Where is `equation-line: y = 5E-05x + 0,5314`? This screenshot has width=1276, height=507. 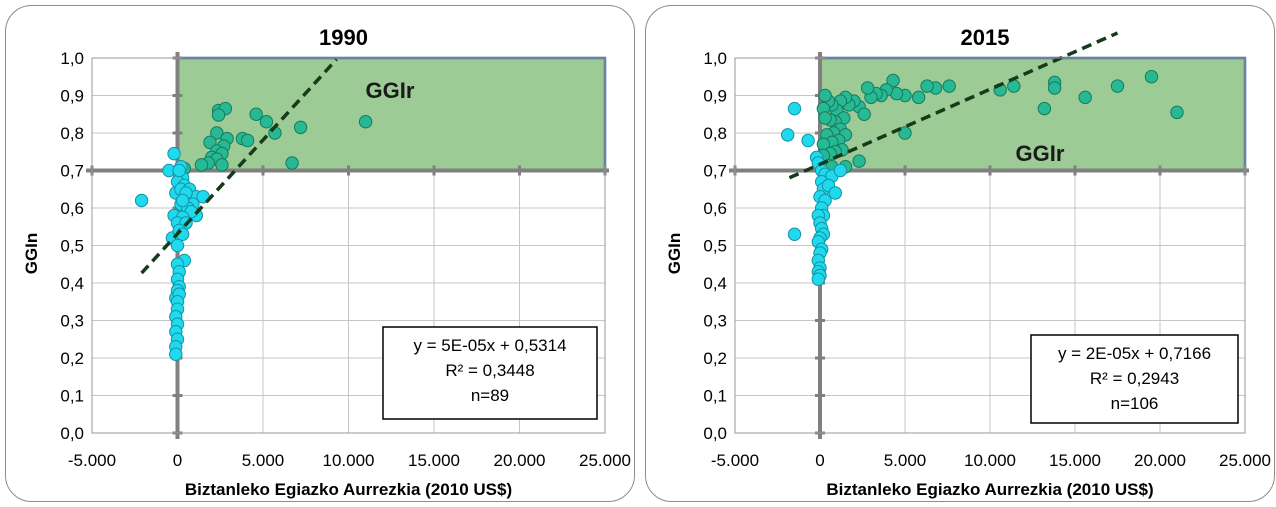 equation-line: y = 5E-05x + 0,5314 is located at coordinates (489, 345).